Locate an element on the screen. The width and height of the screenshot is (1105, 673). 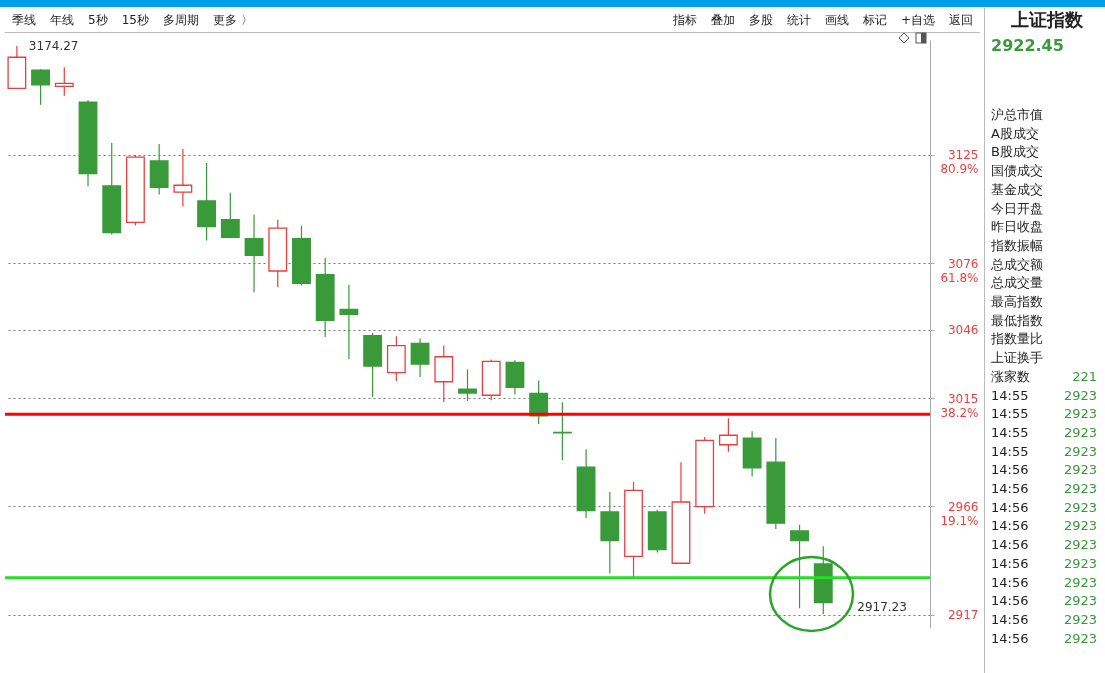
y-tick-label: 3125 80.9% is located at coordinates (959, 162).